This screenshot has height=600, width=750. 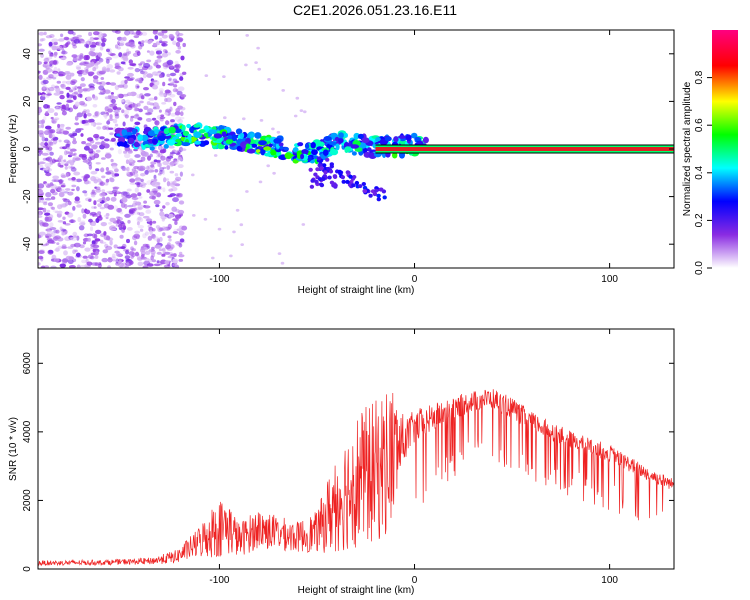 What do you see at coordinates (725, 149) in the screenshot?
I see `colorbar-gradient` at bounding box center [725, 149].